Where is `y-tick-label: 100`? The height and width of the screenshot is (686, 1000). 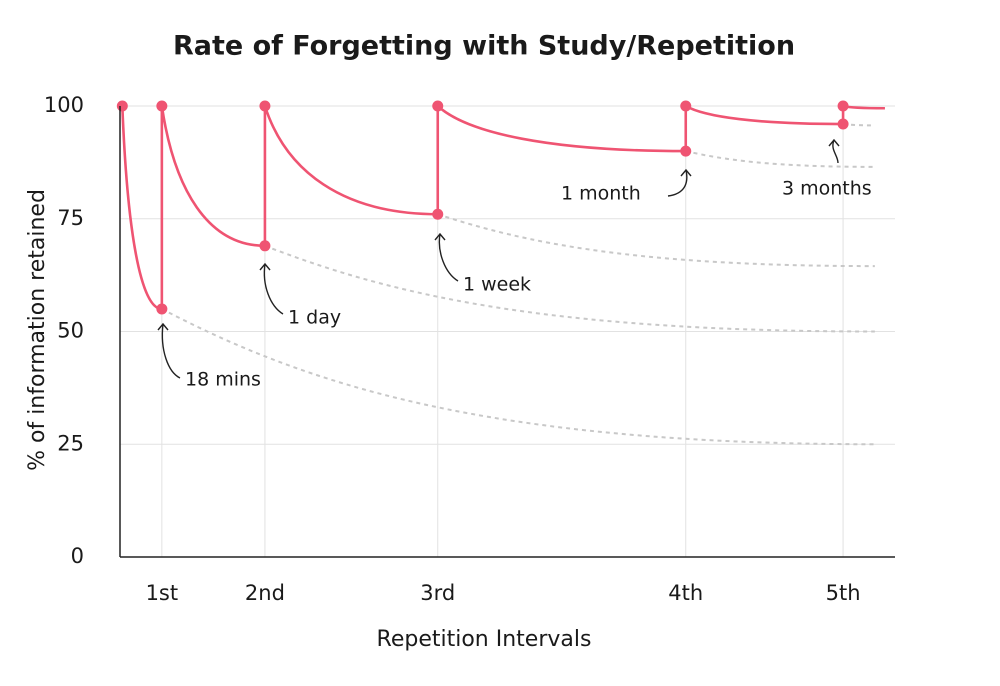 y-tick-label: 100 is located at coordinates (64, 105).